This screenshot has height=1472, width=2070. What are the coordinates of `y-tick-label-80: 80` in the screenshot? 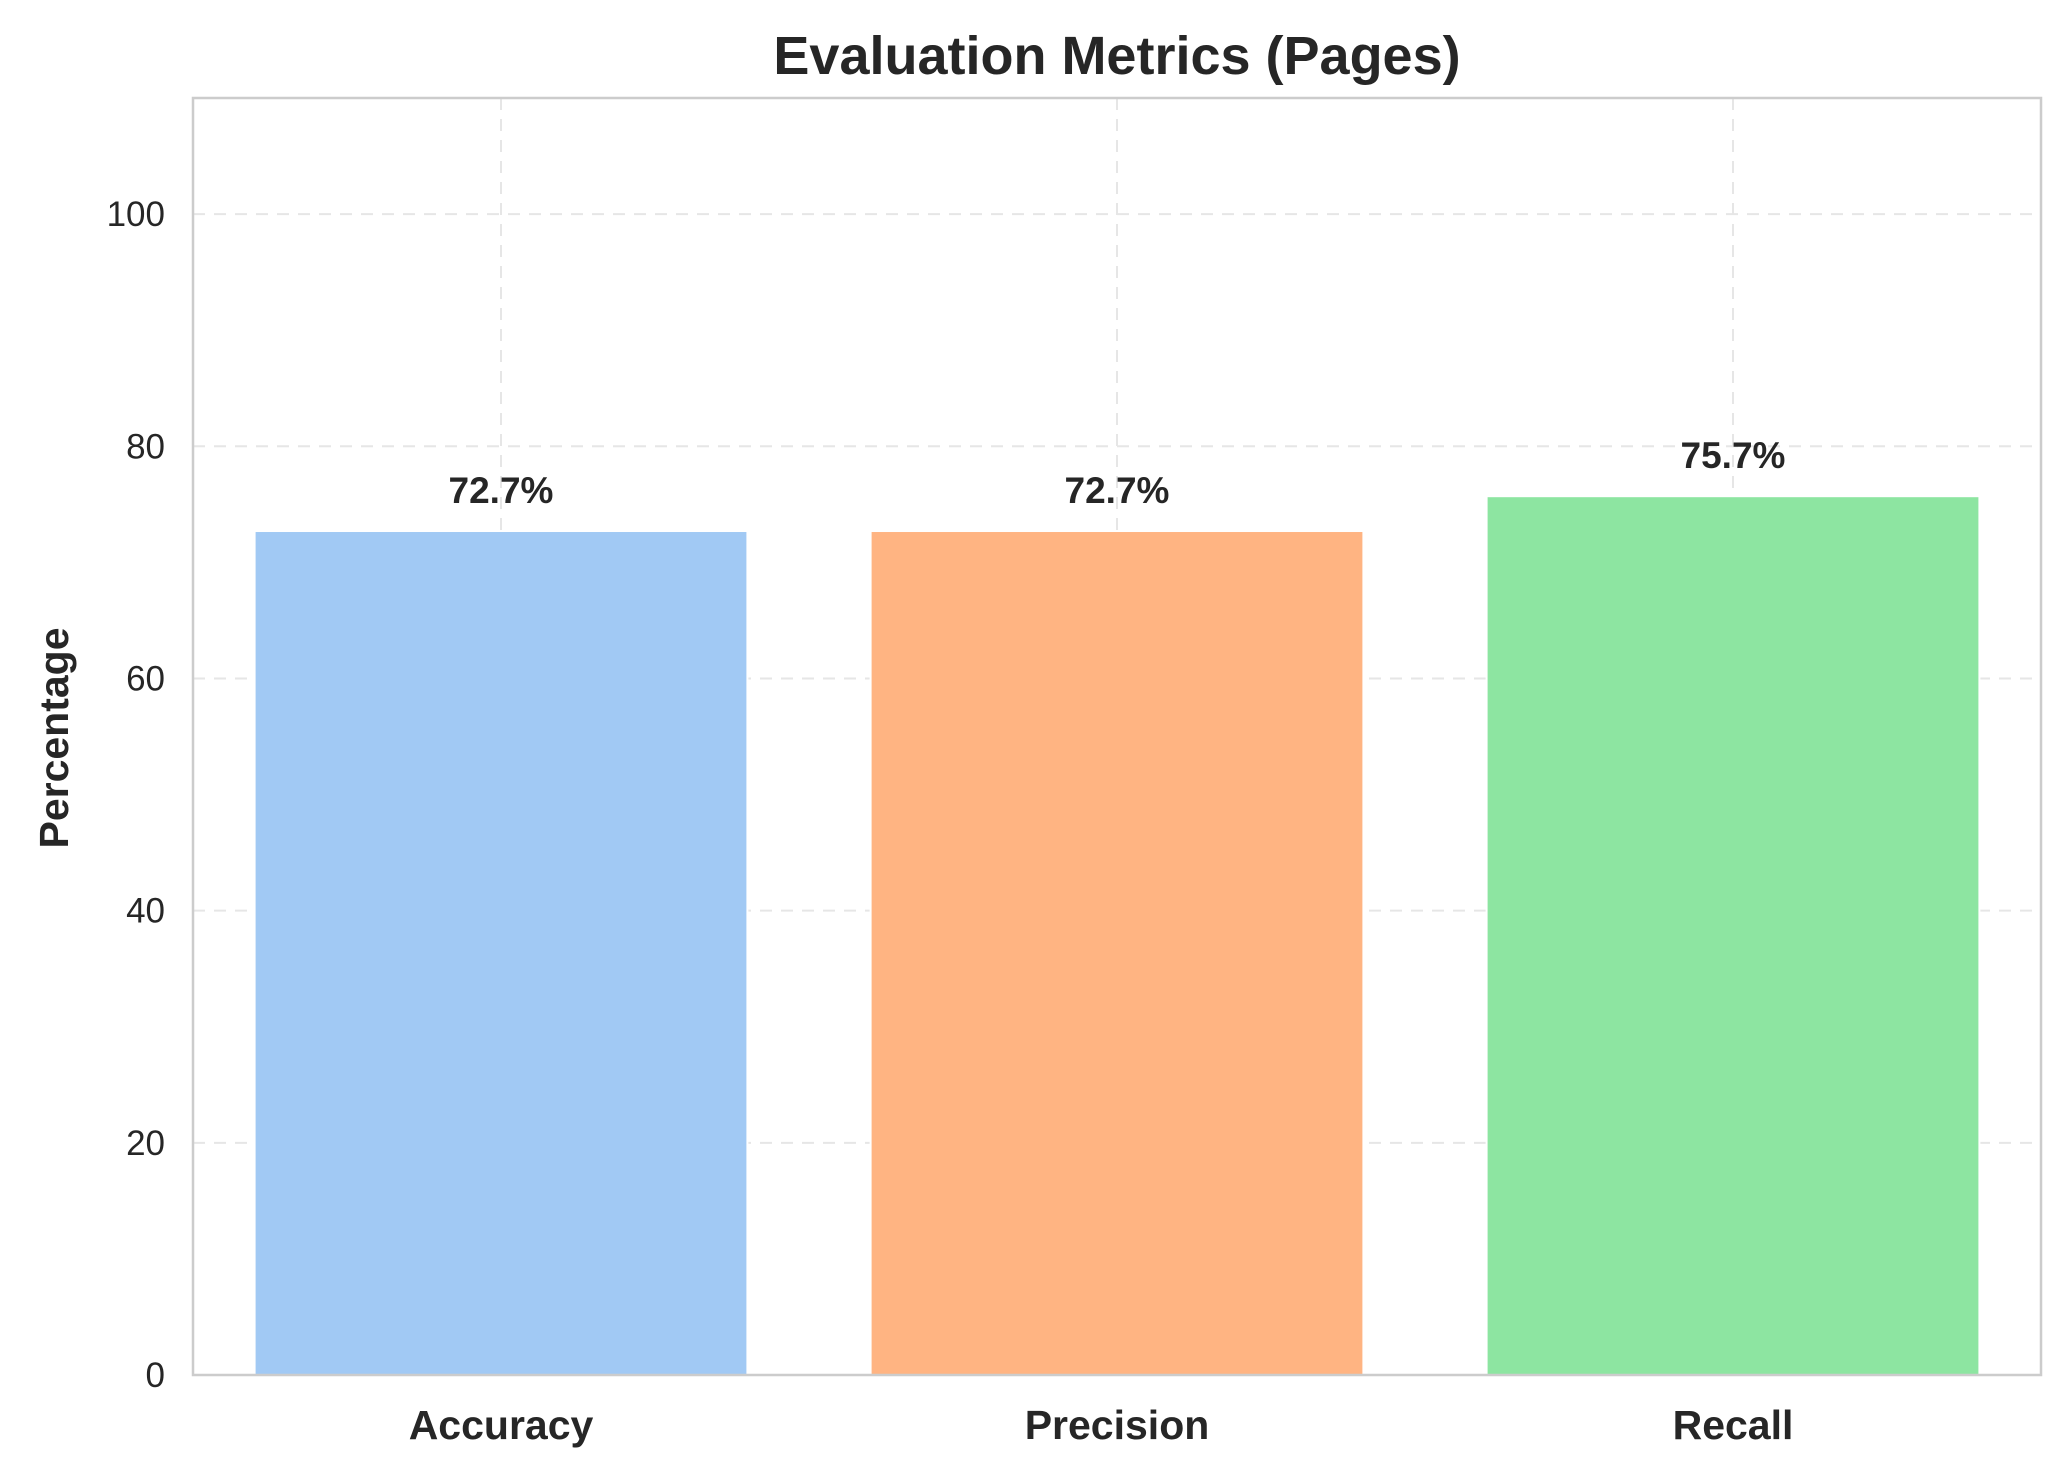 It's located at (145, 446).